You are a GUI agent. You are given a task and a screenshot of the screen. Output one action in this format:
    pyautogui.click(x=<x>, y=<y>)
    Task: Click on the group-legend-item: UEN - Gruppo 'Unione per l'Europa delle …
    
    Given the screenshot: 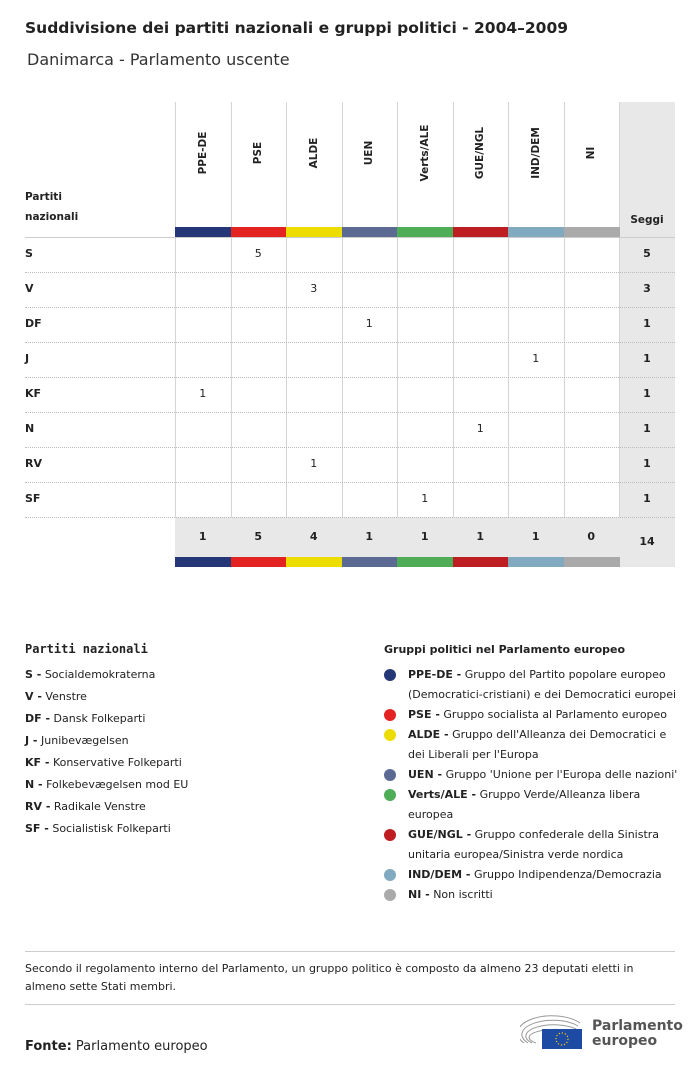 What is the action you would take?
    pyautogui.click(x=543, y=775)
    